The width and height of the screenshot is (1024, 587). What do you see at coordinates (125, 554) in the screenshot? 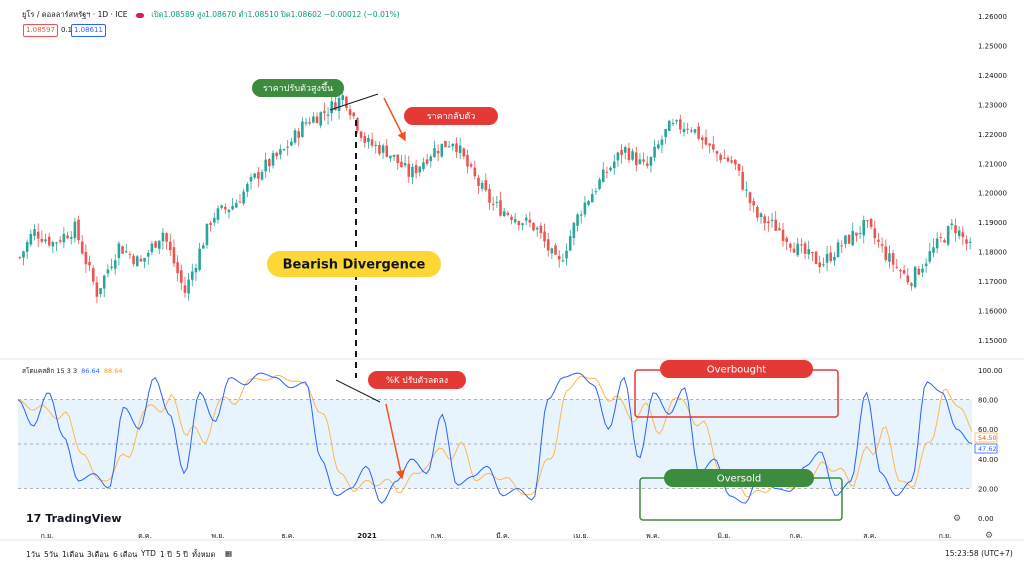
I see `range-6m: 6 เดือน` at bounding box center [125, 554].